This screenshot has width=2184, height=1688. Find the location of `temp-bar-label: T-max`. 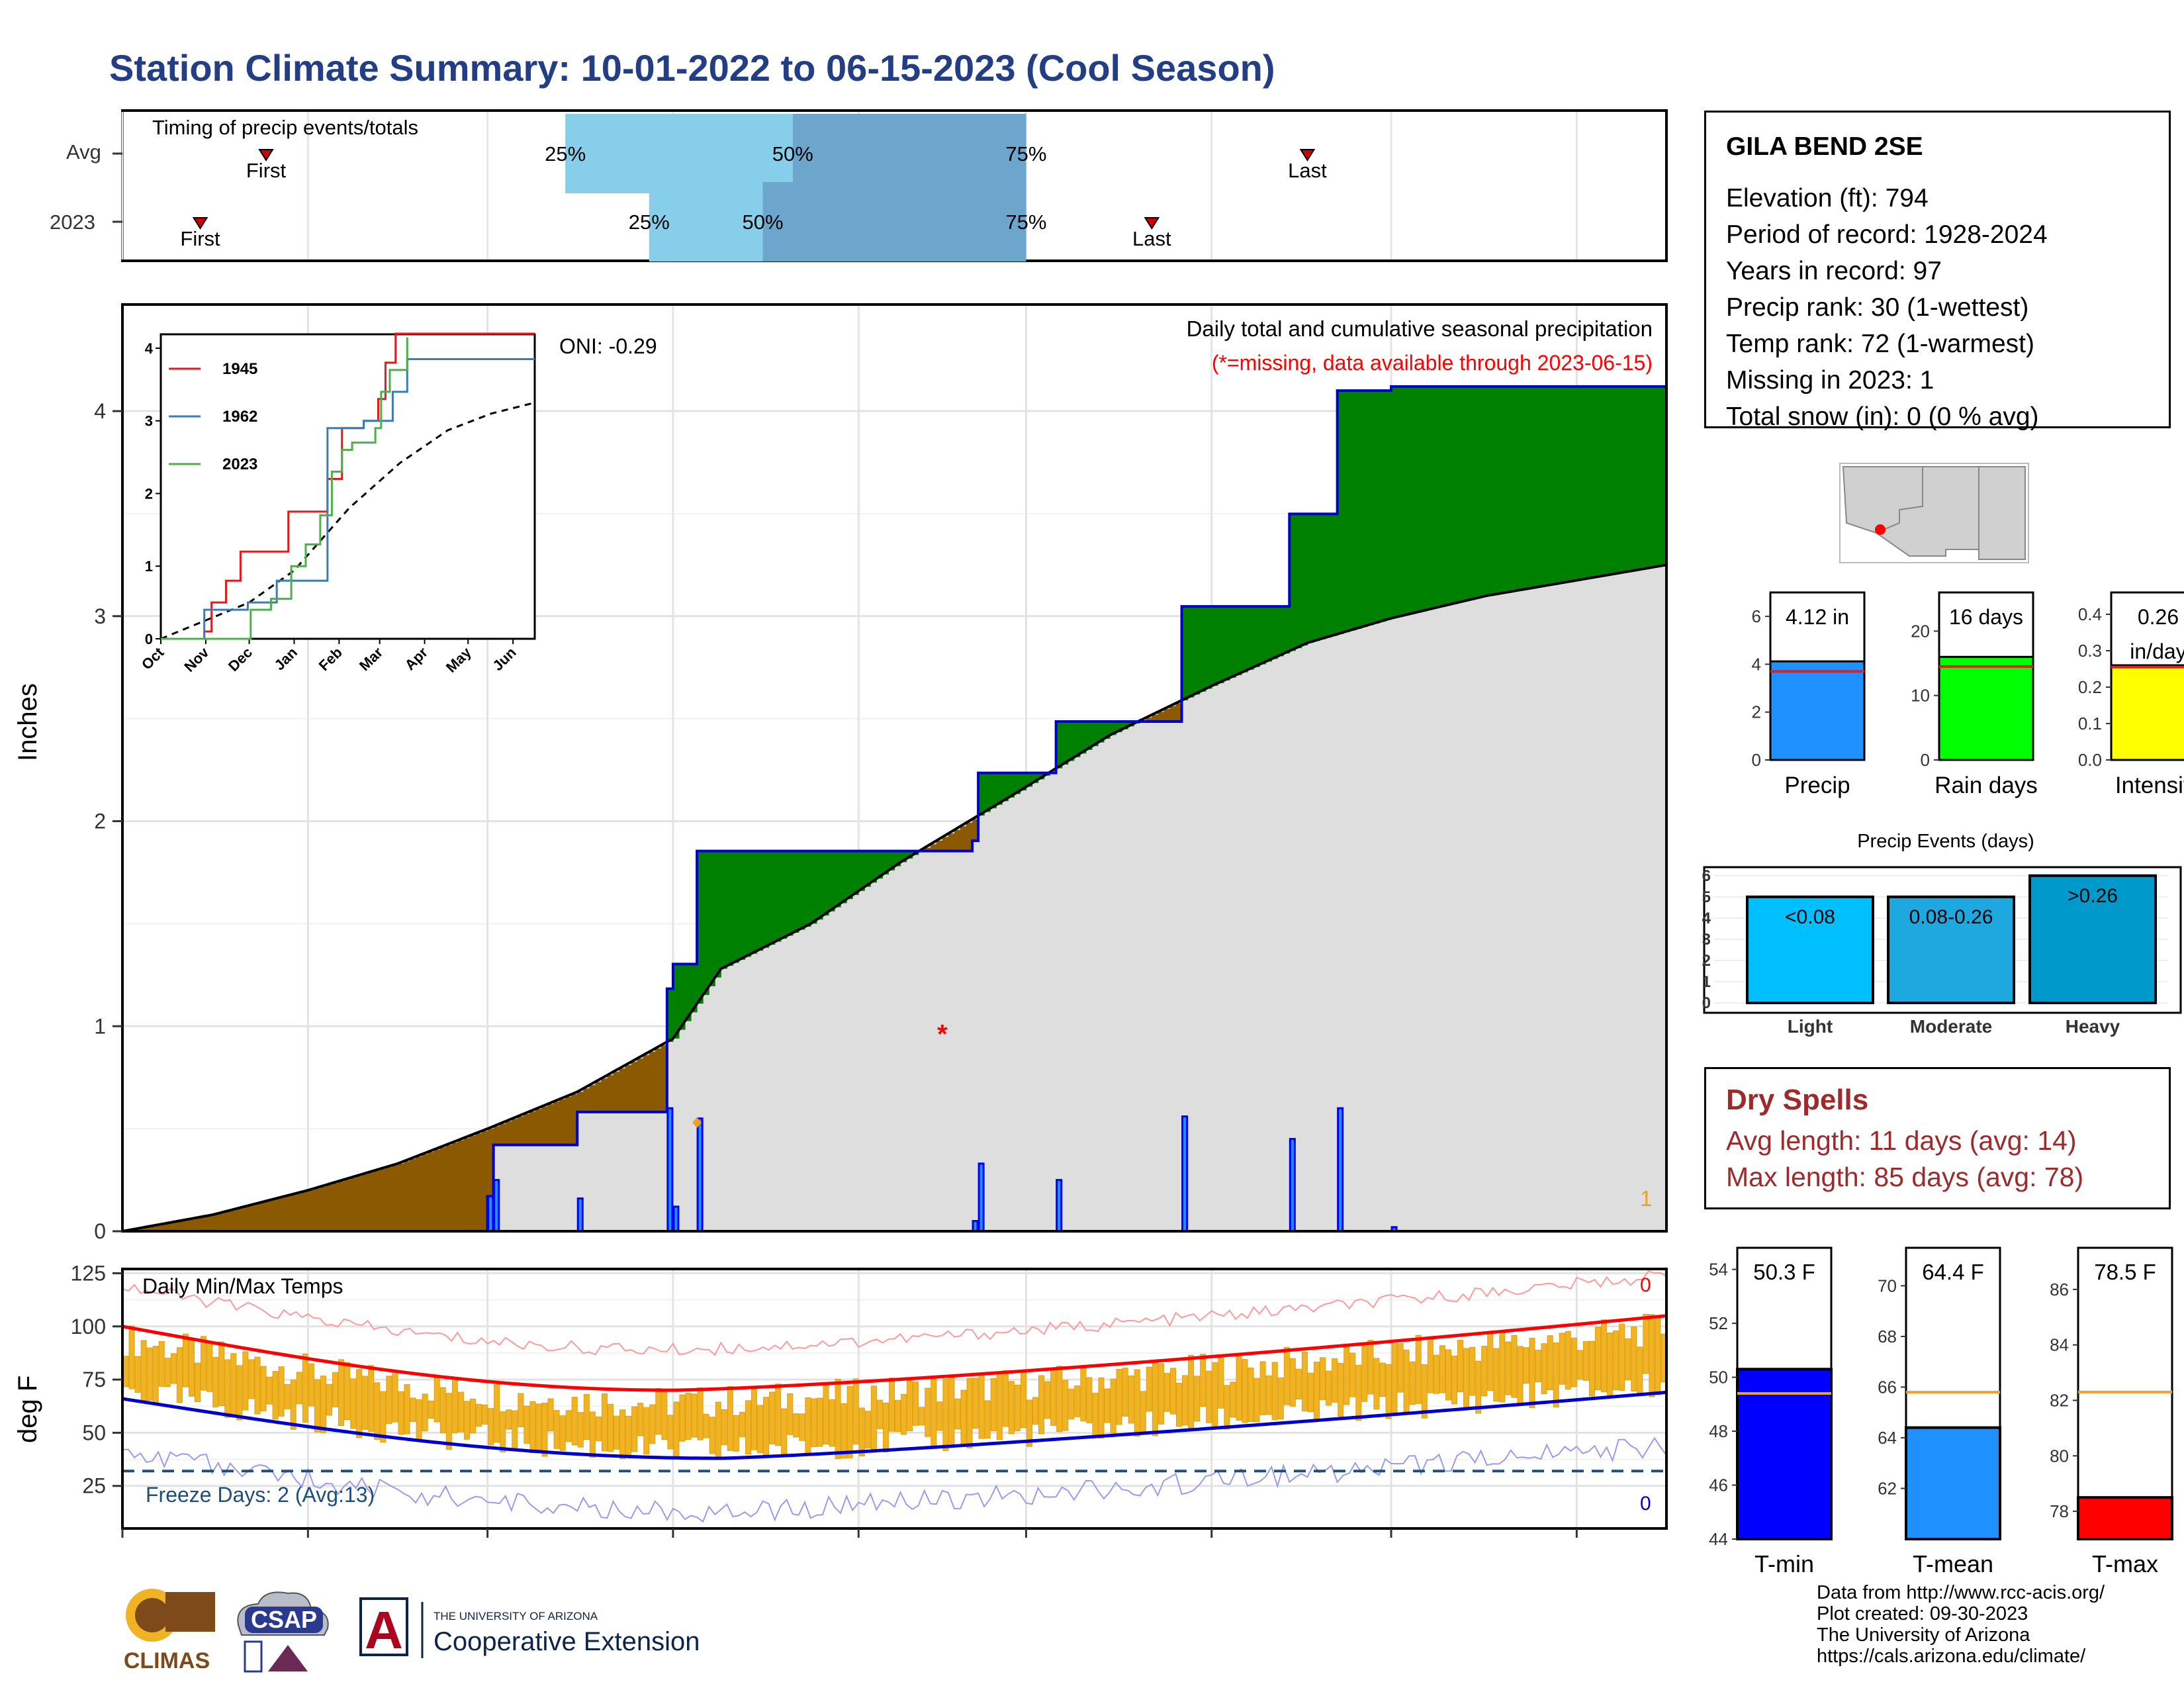

temp-bar-label: T-max is located at coordinates (2125, 1563).